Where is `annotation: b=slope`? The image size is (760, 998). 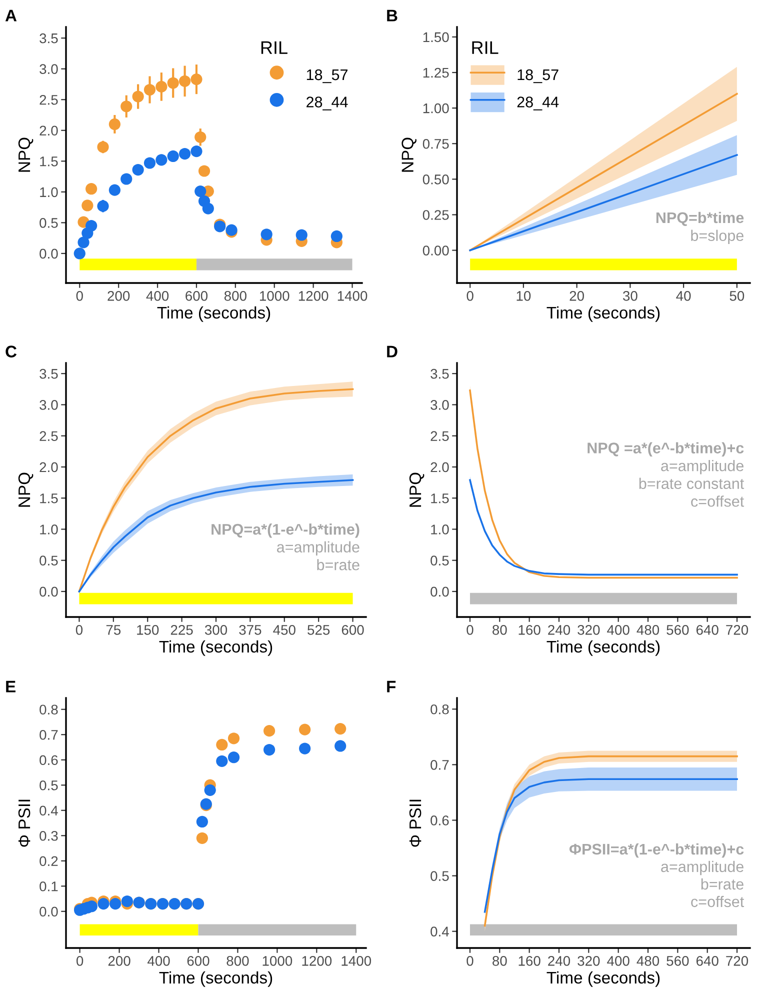
annotation: b=slope is located at coordinates (717, 237).